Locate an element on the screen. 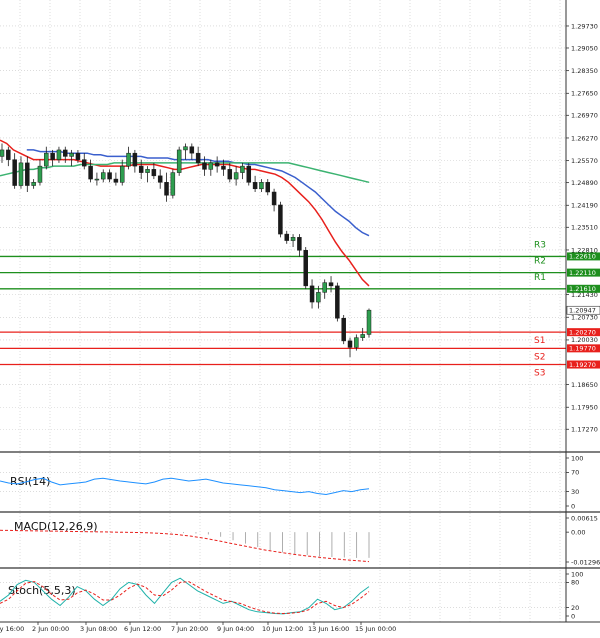  indicator-tick-label: 70 is located at coordinates (575, 473).